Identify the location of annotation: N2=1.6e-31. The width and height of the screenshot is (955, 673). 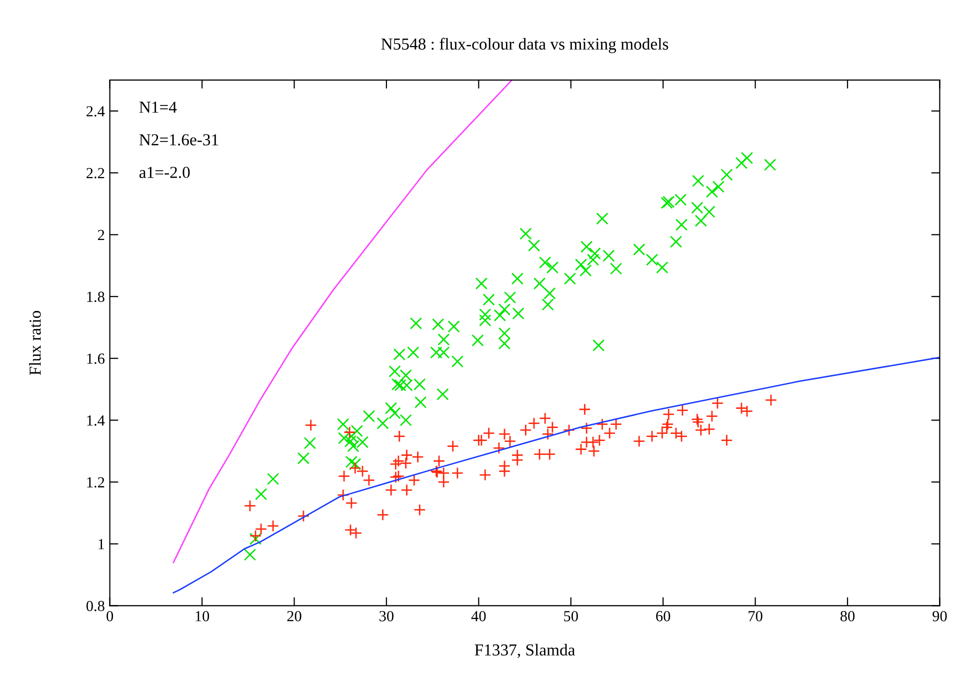
(178, 140).